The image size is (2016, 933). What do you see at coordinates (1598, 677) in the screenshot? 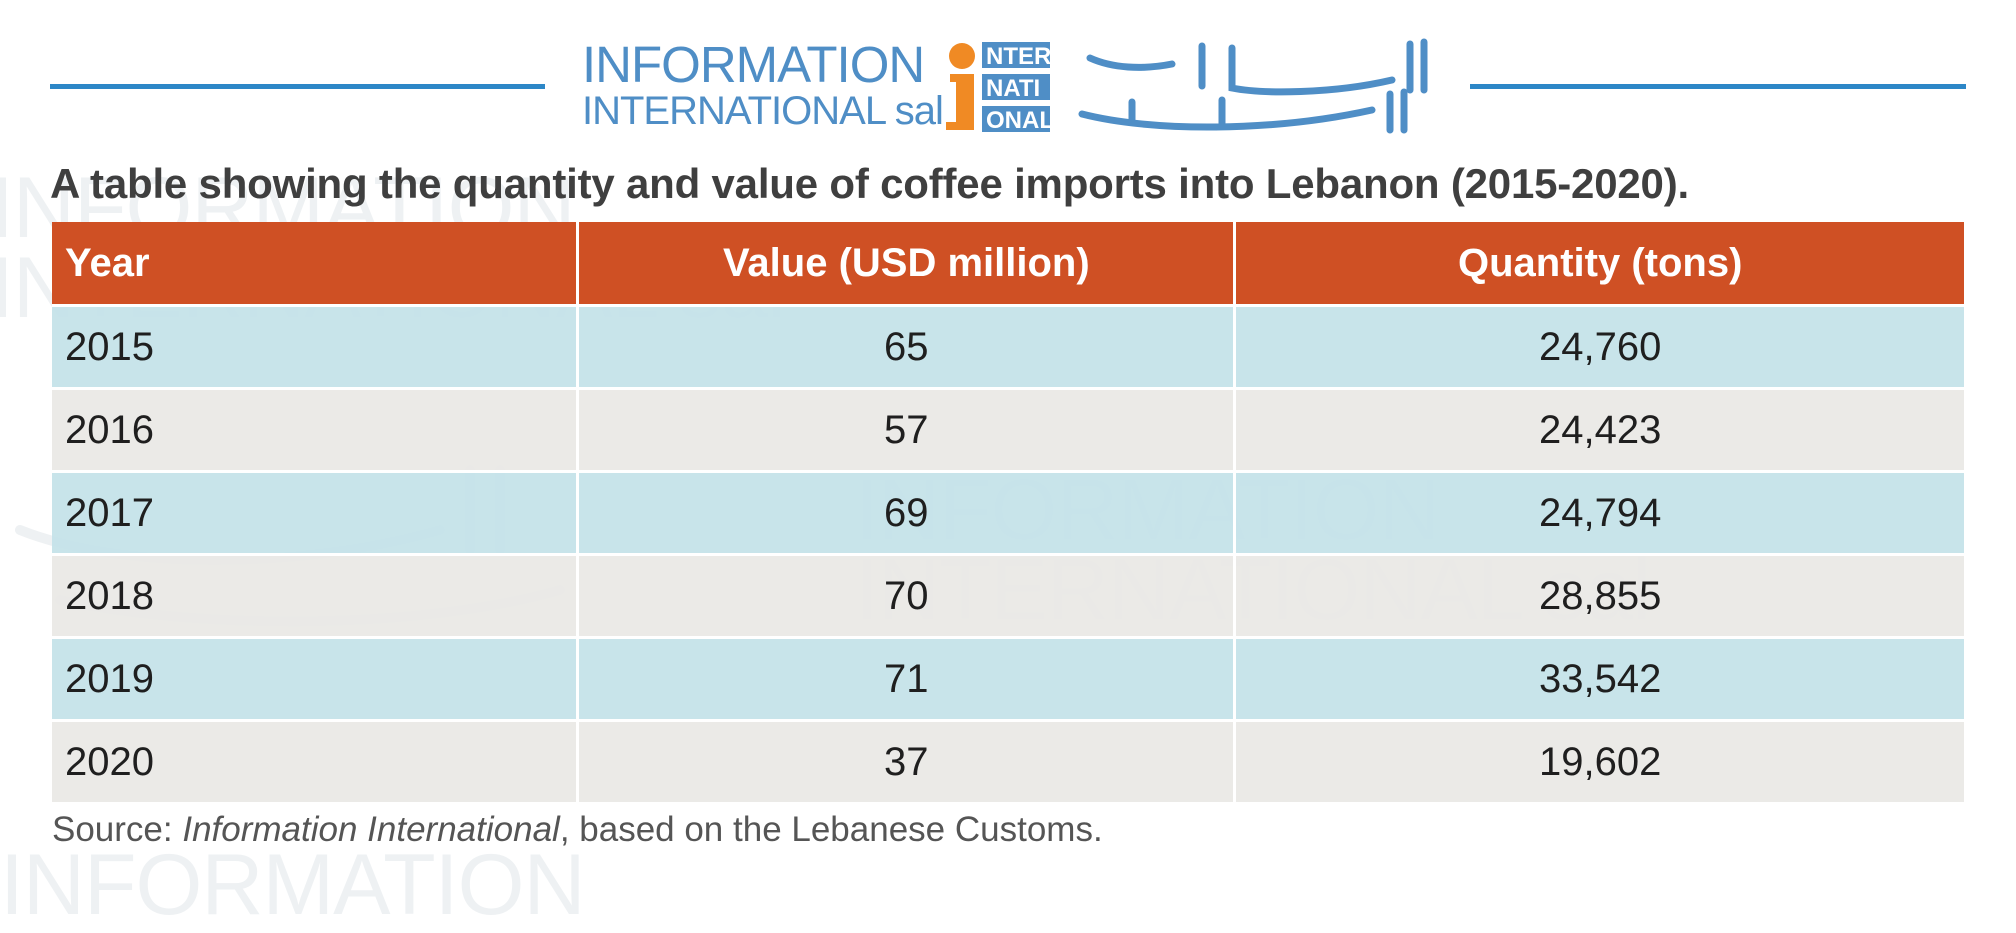
I see `cell-quantity: 33,542` at bounding box center [1598, 677].